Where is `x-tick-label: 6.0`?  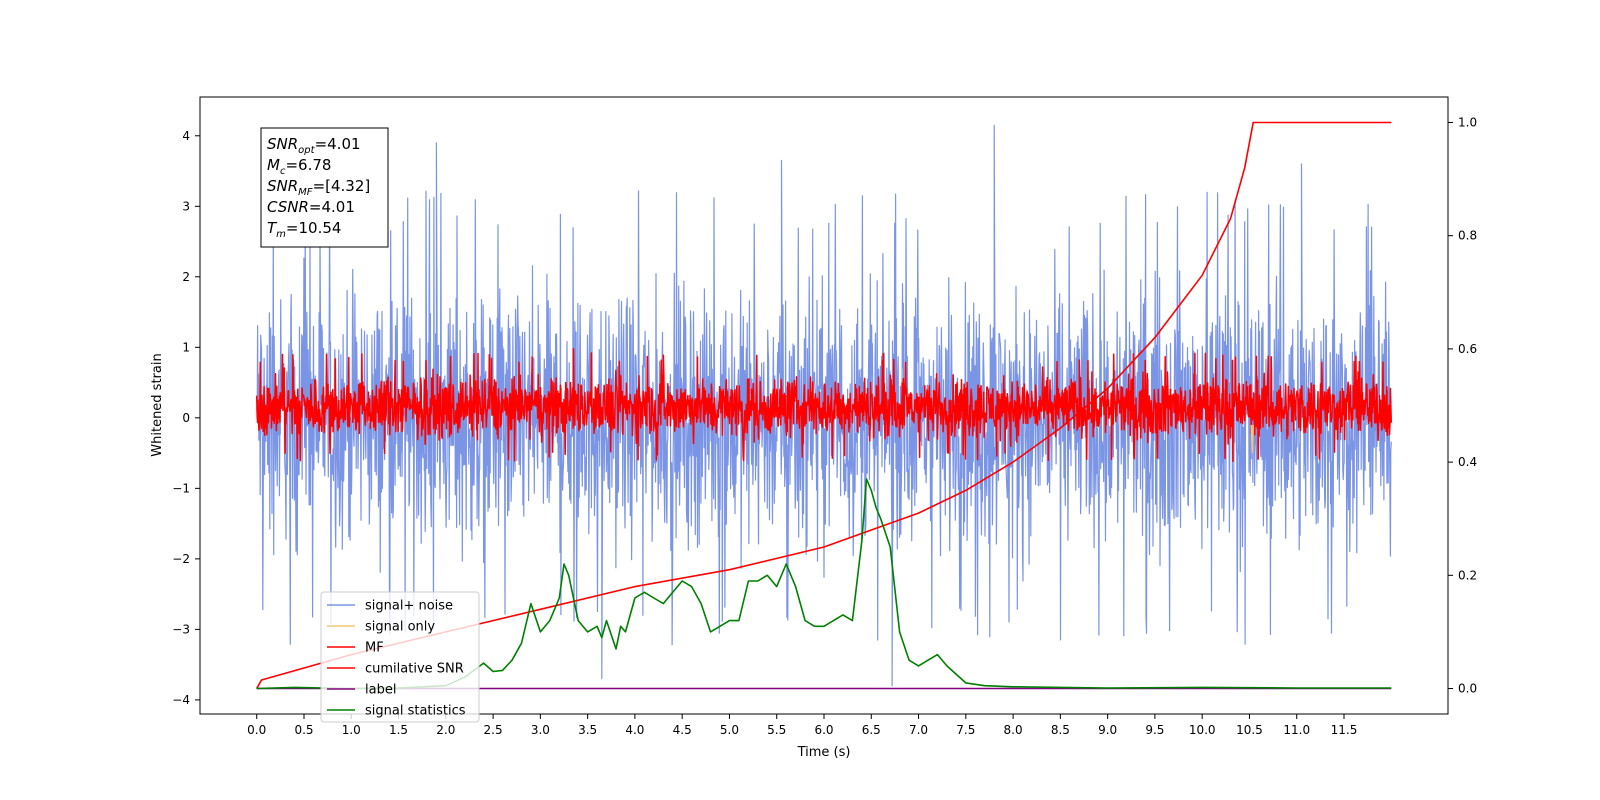 x-tick-label: 6.0 is located at coordinates (823, 730).